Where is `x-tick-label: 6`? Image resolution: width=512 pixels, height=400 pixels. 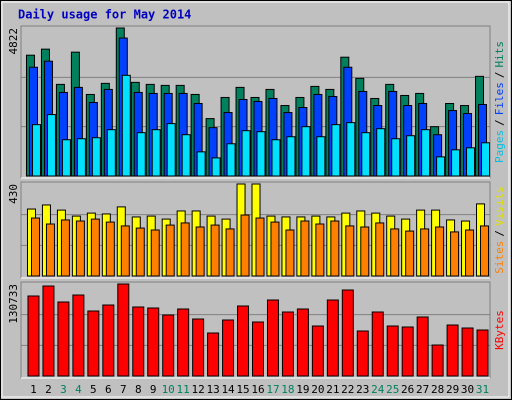 x-tick-label: 6 is located at coordinates (108, 389).